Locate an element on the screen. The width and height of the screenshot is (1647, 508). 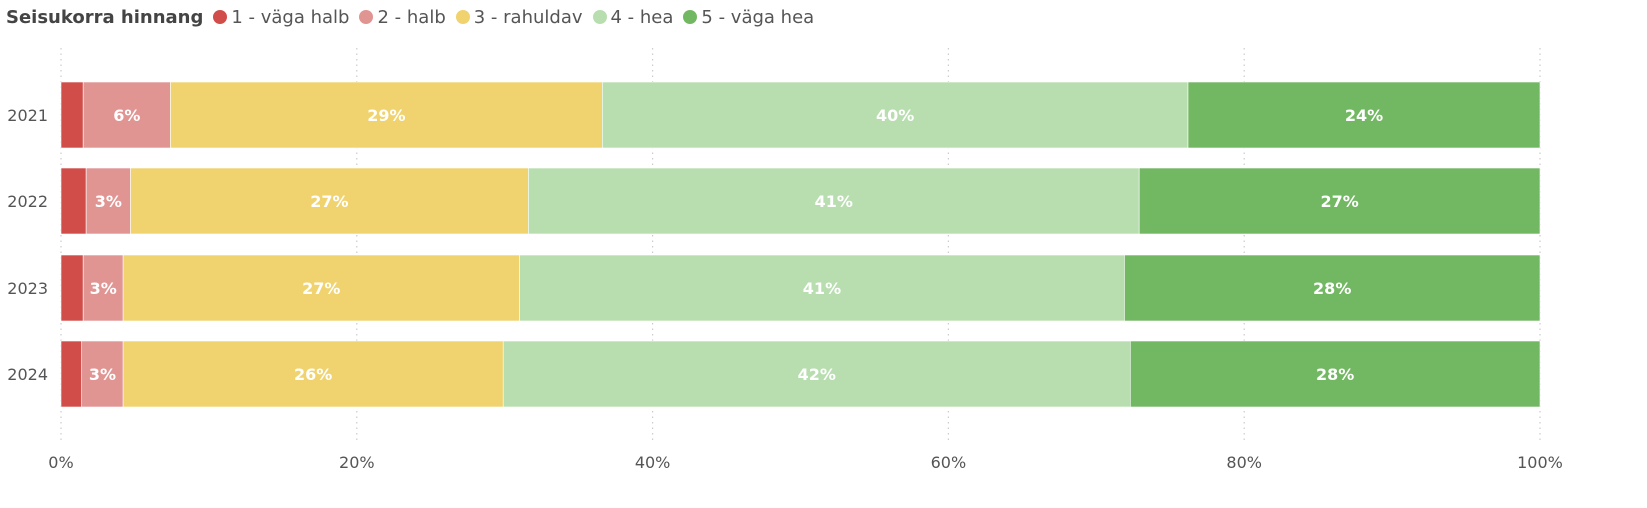
legend-item-3: 3 - rahuldav is located at coordinates (519, 17).